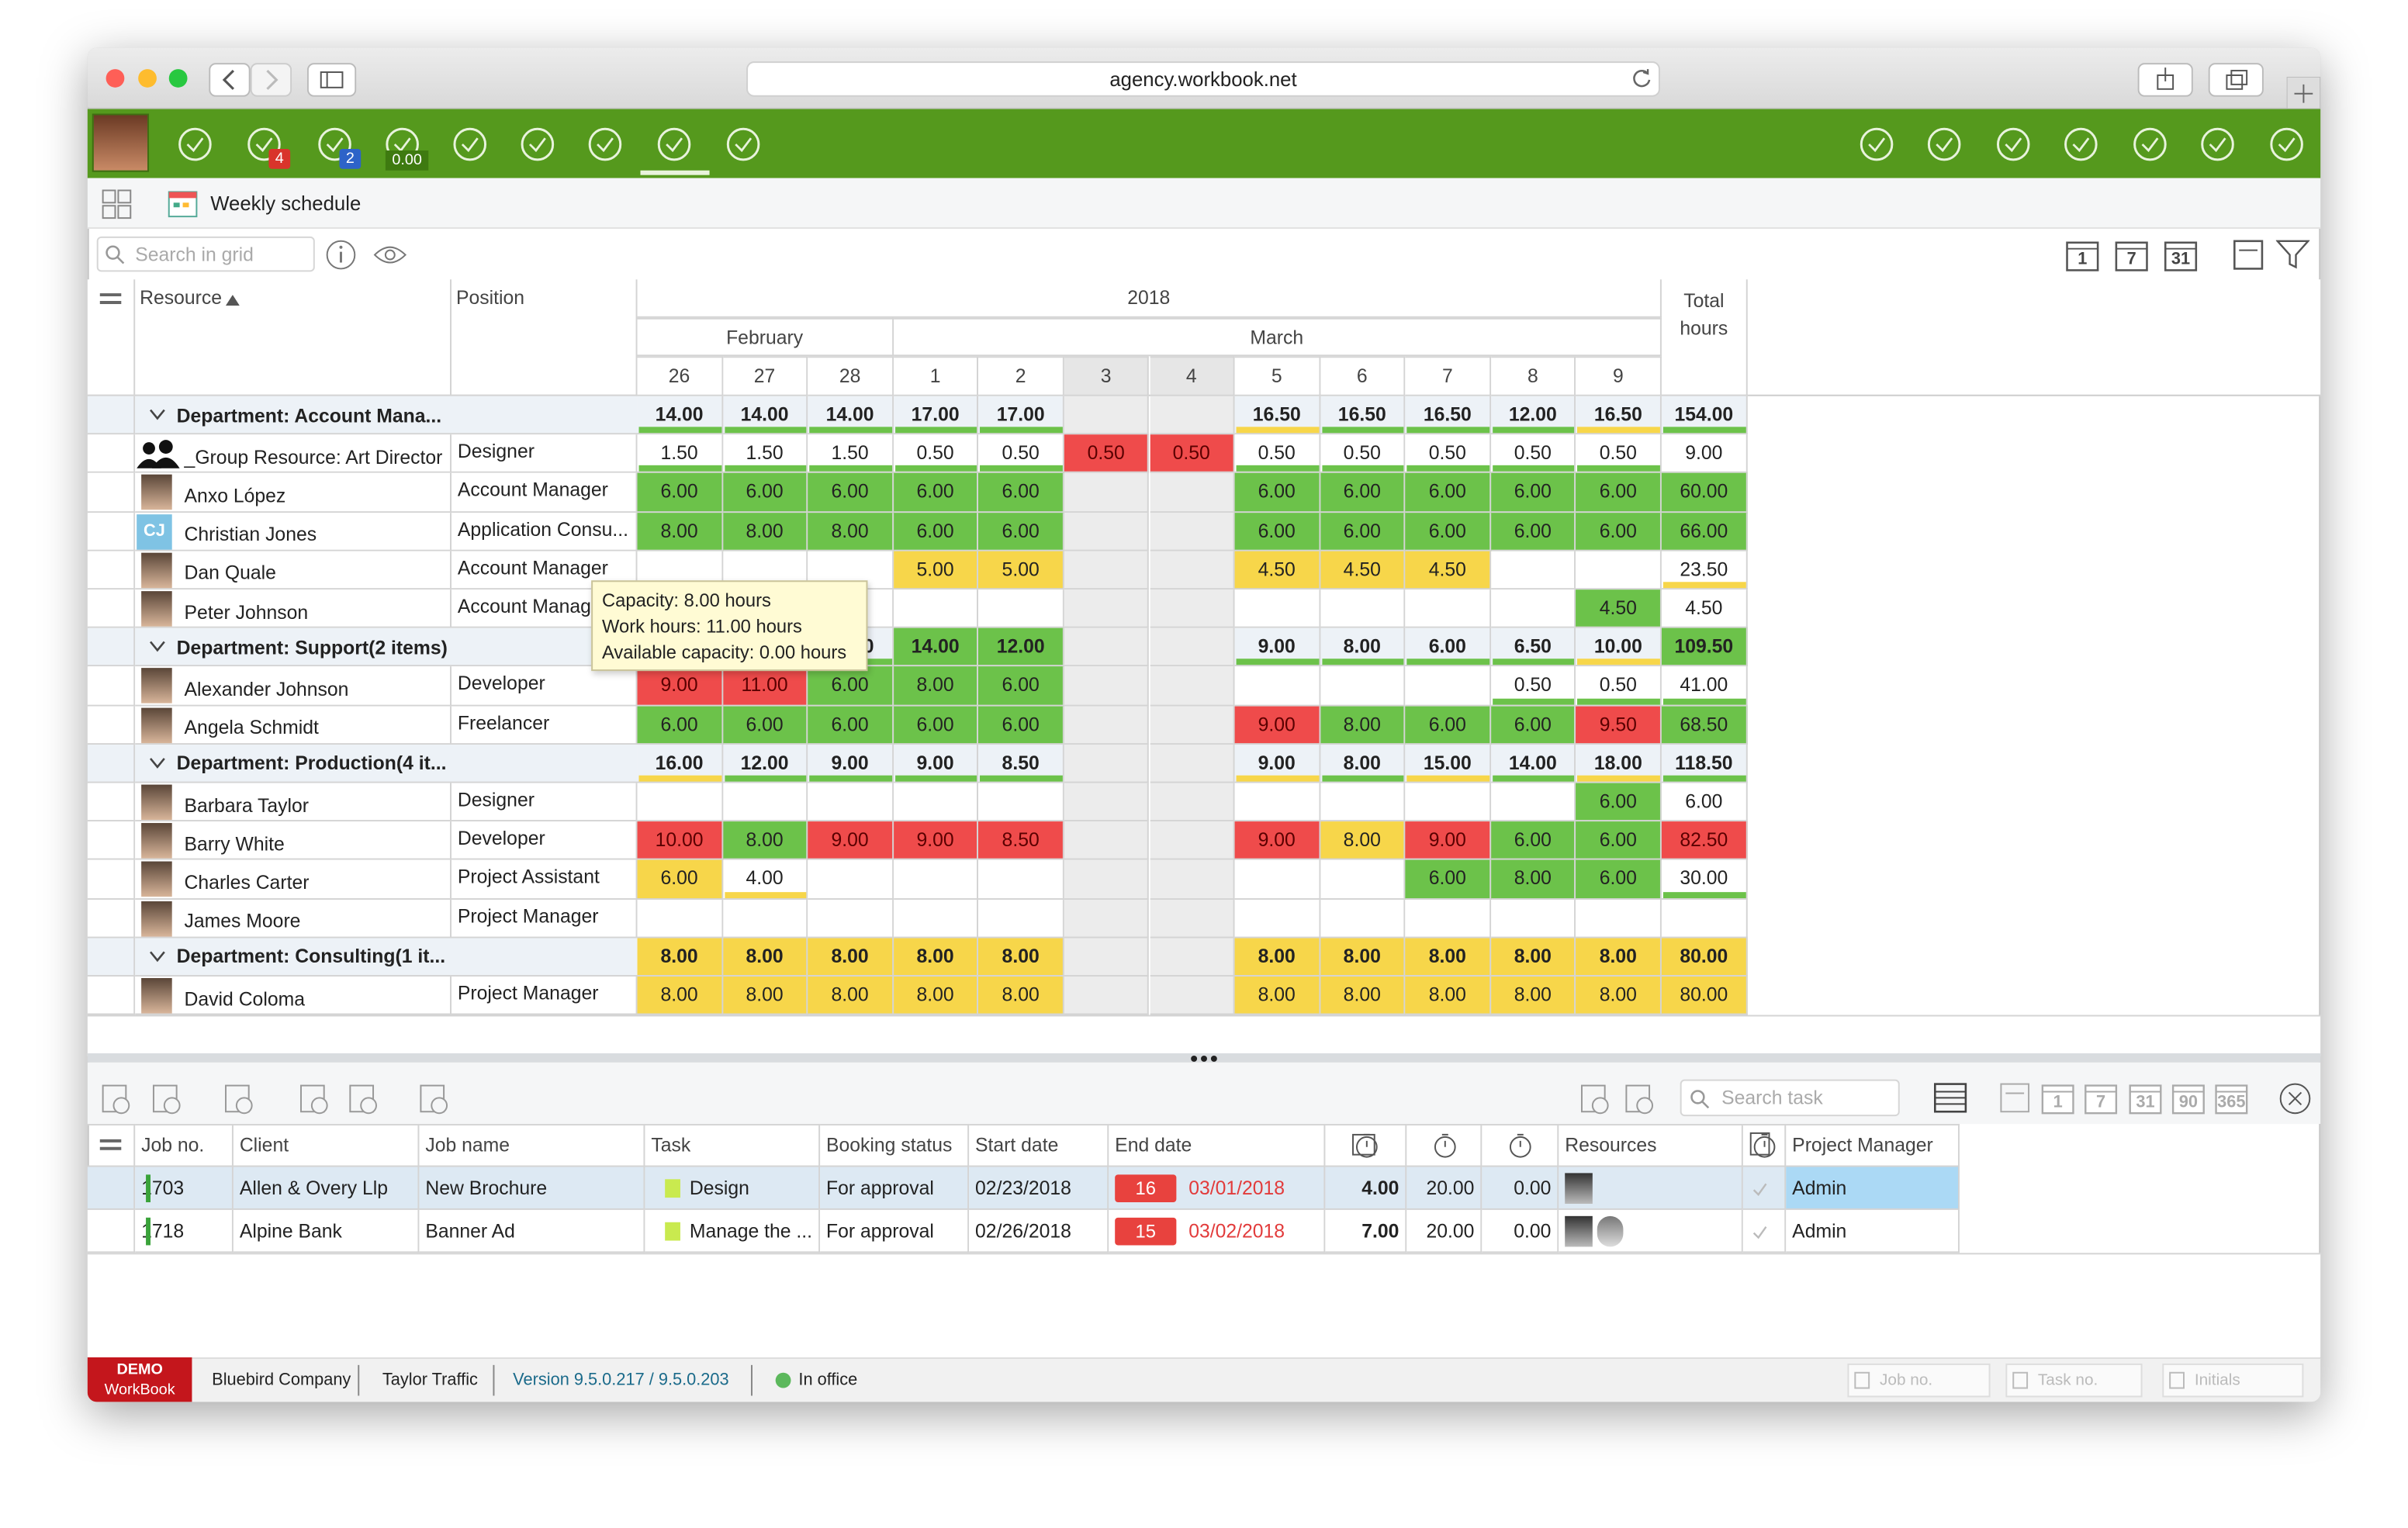 The width and height of the screenshot is (2408, 1528). What do you see at coordinates (184, 1188) in the screenshot?
I see `task-cell: 1703` at bounding box center [184, 1188].